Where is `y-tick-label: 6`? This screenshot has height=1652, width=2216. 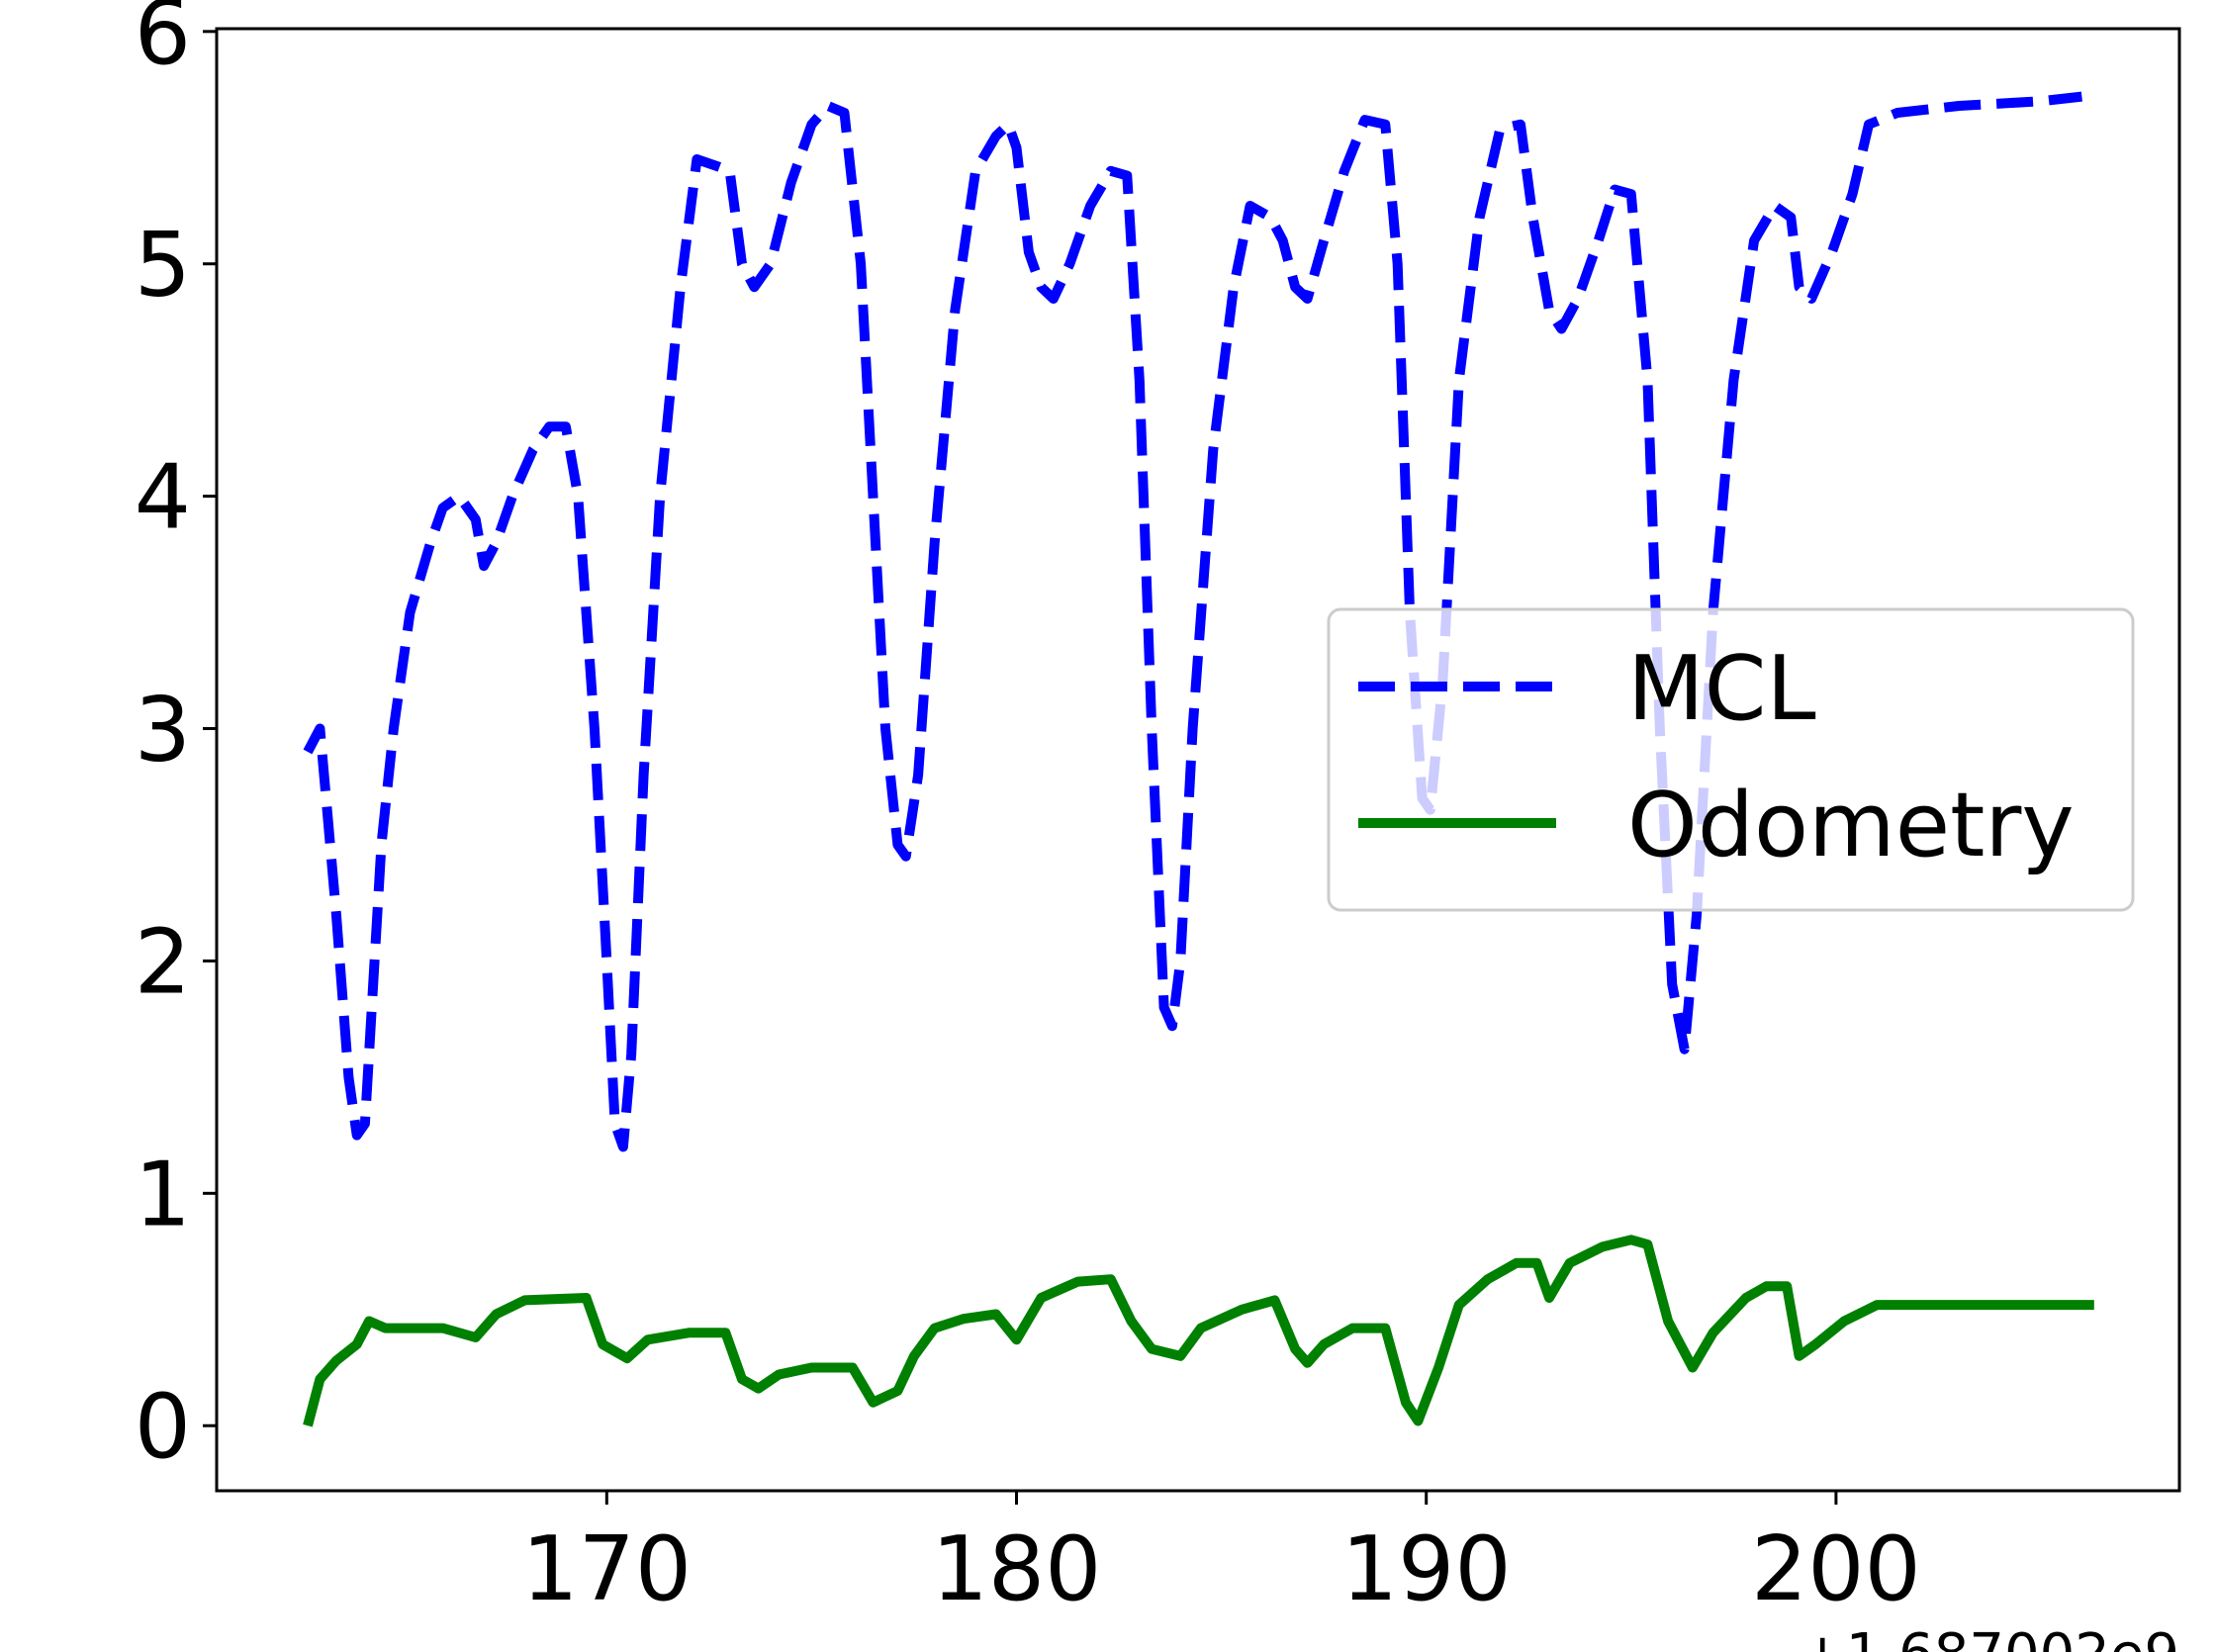 y-tick-label: 6 is located at coordinates (163, 42).